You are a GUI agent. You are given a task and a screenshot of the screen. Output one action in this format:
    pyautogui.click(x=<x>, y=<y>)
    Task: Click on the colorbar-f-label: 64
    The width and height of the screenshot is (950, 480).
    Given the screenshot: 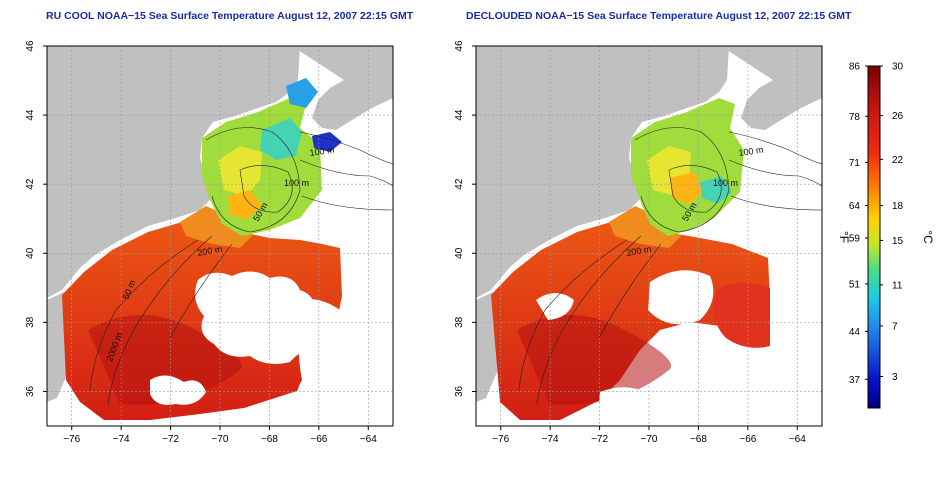 What is the action you would take?
    pyautogui.click(x=855, y=206)
    